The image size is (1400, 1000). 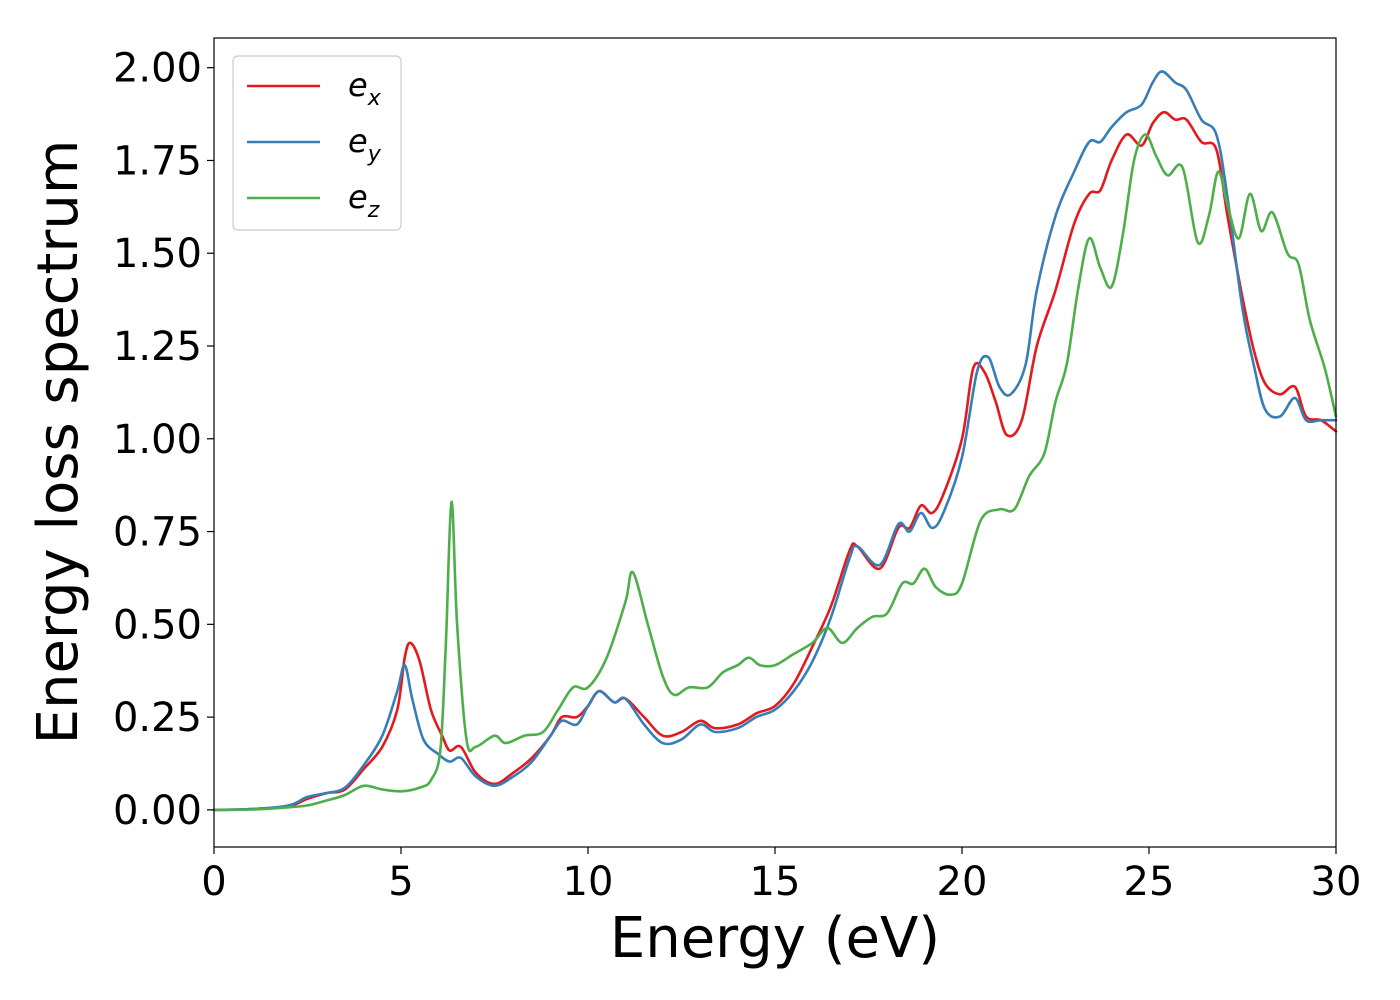 I want to click on legend-label-e-y: ey, so click(x=365, y=144).